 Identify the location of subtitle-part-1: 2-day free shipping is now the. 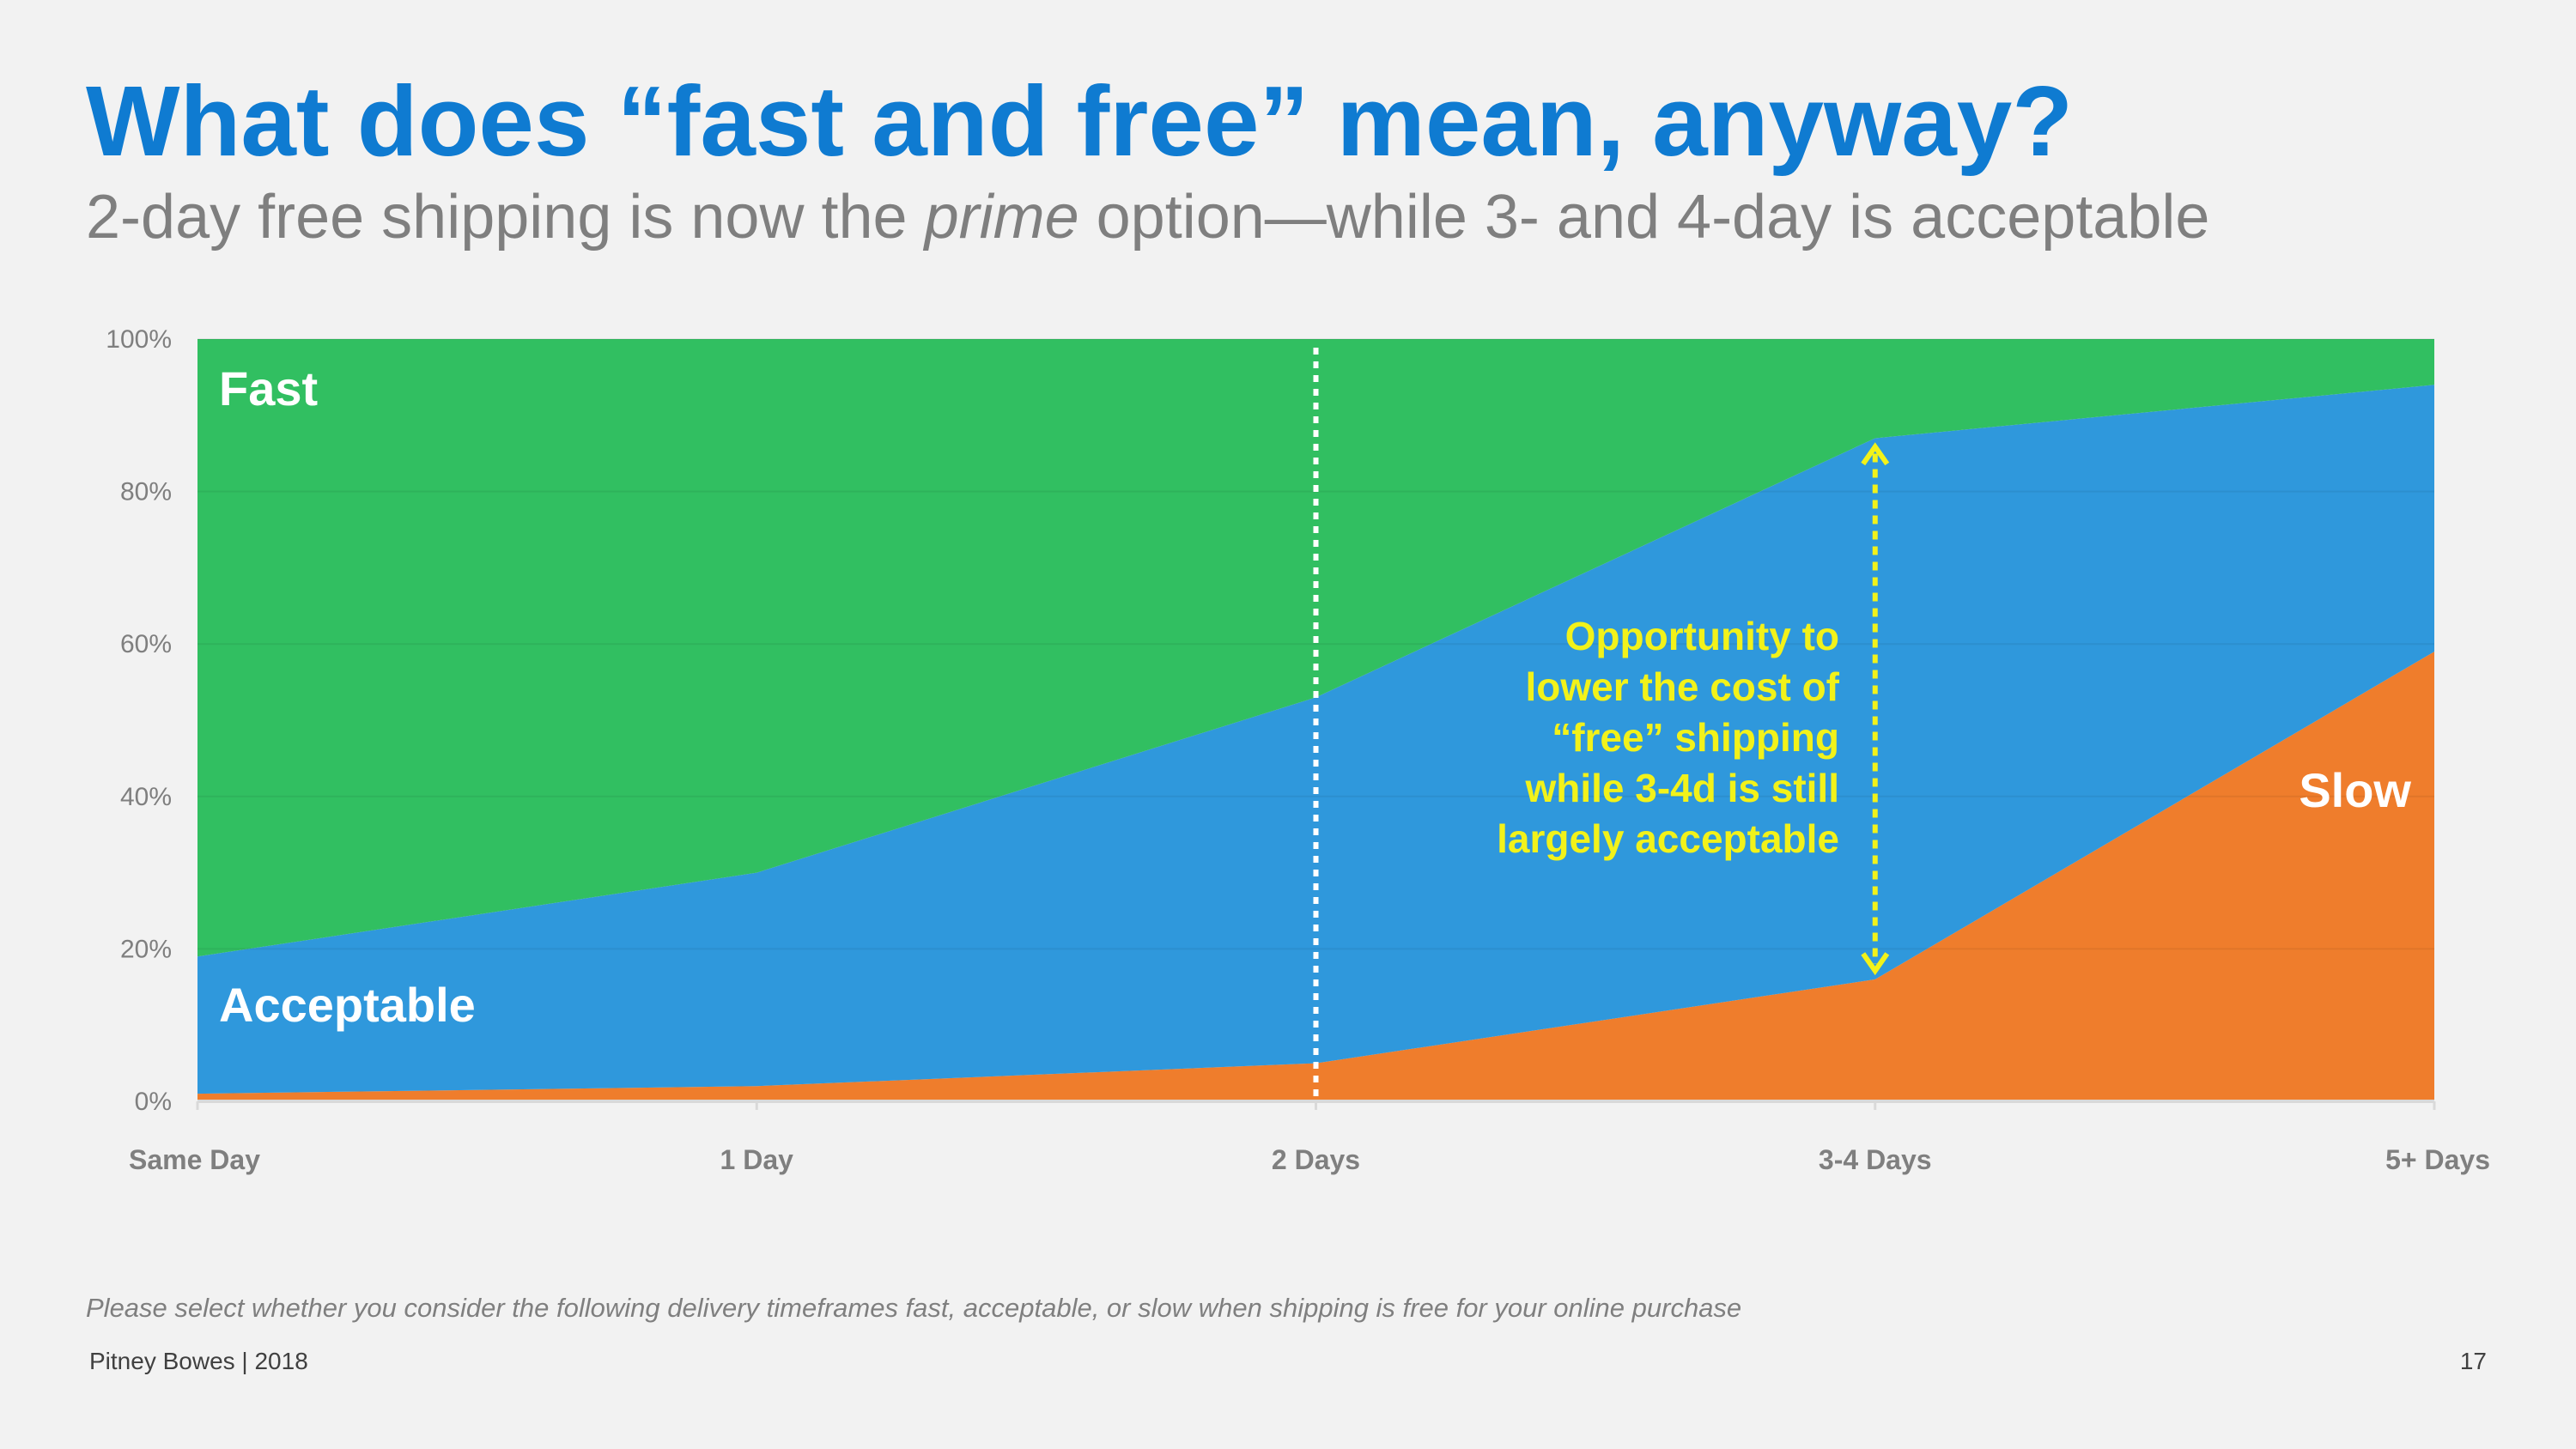
(505, 217).